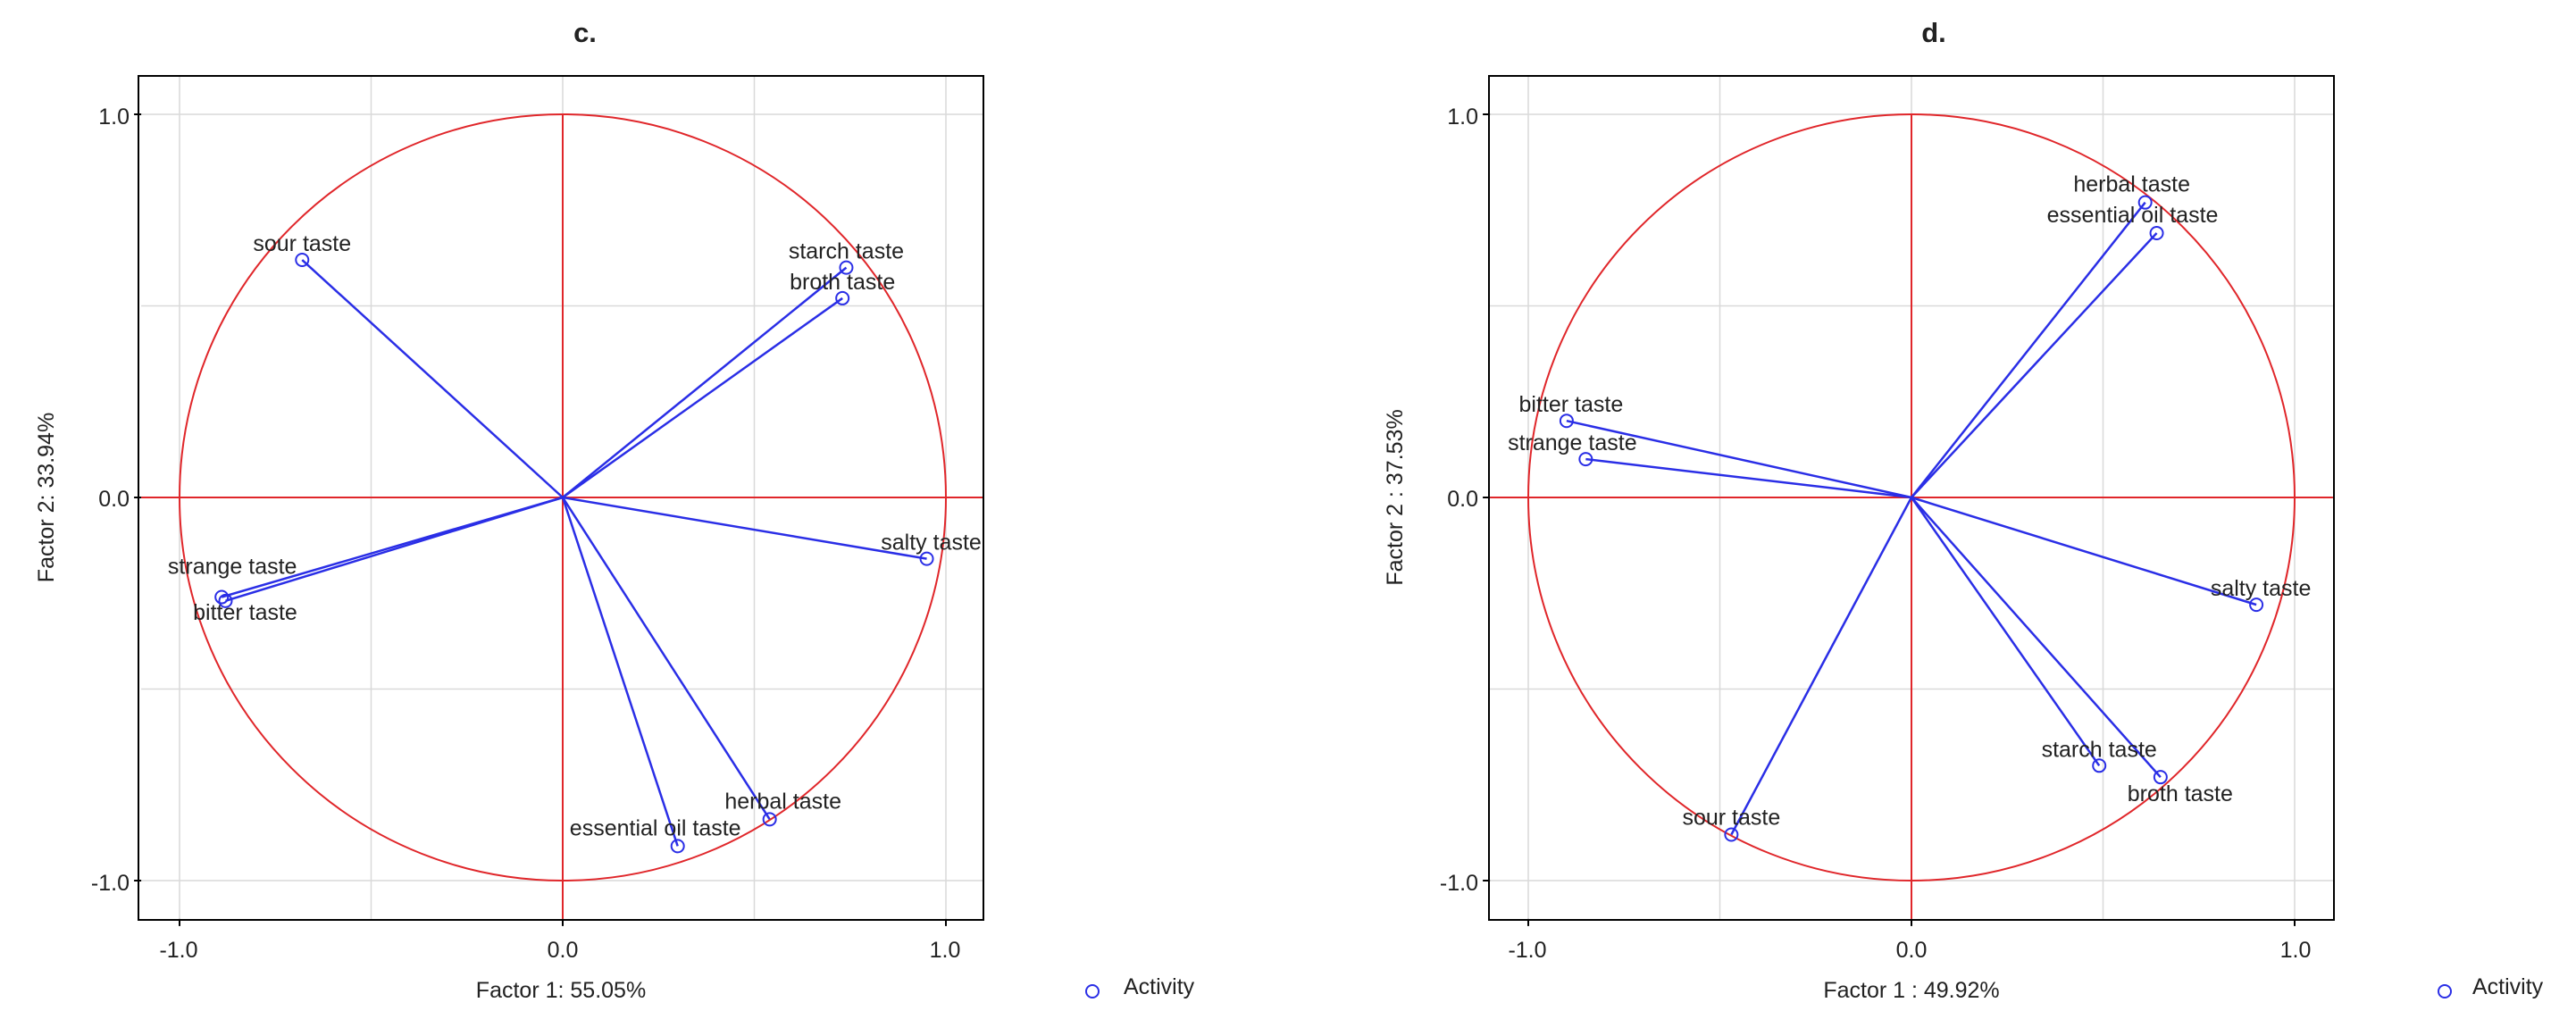 The width and height of the screenshot is (2576, 1036). What do you see at coordinates (47, 497) in the screenshot?
I see `y-axis-label: Factor 2: 33.94%` at bounding box center [47, 497].